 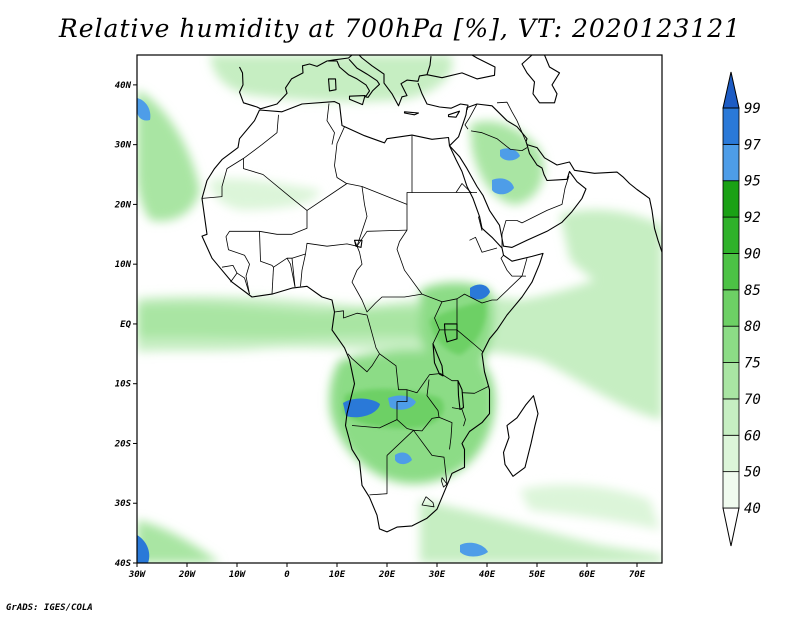 I want to click on lat-tick-label: 10S, so click(x=123, y=385).